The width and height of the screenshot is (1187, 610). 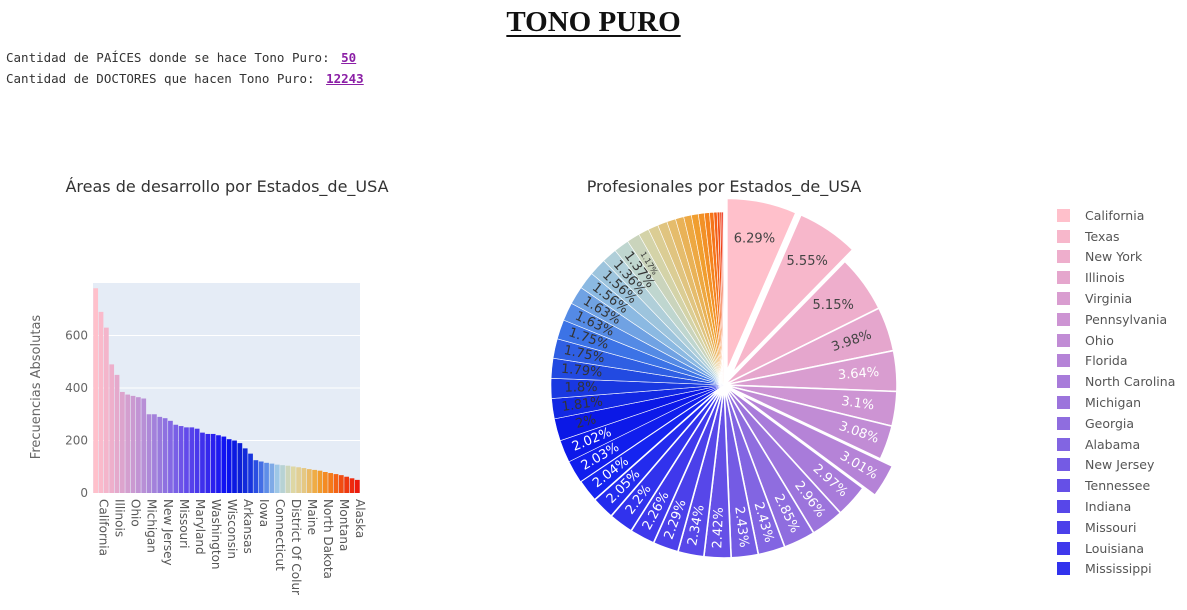 What do you see at coordinates (128, 443) in the screenshot?
I see `bar-michigan` at bounding box center [128, 443].